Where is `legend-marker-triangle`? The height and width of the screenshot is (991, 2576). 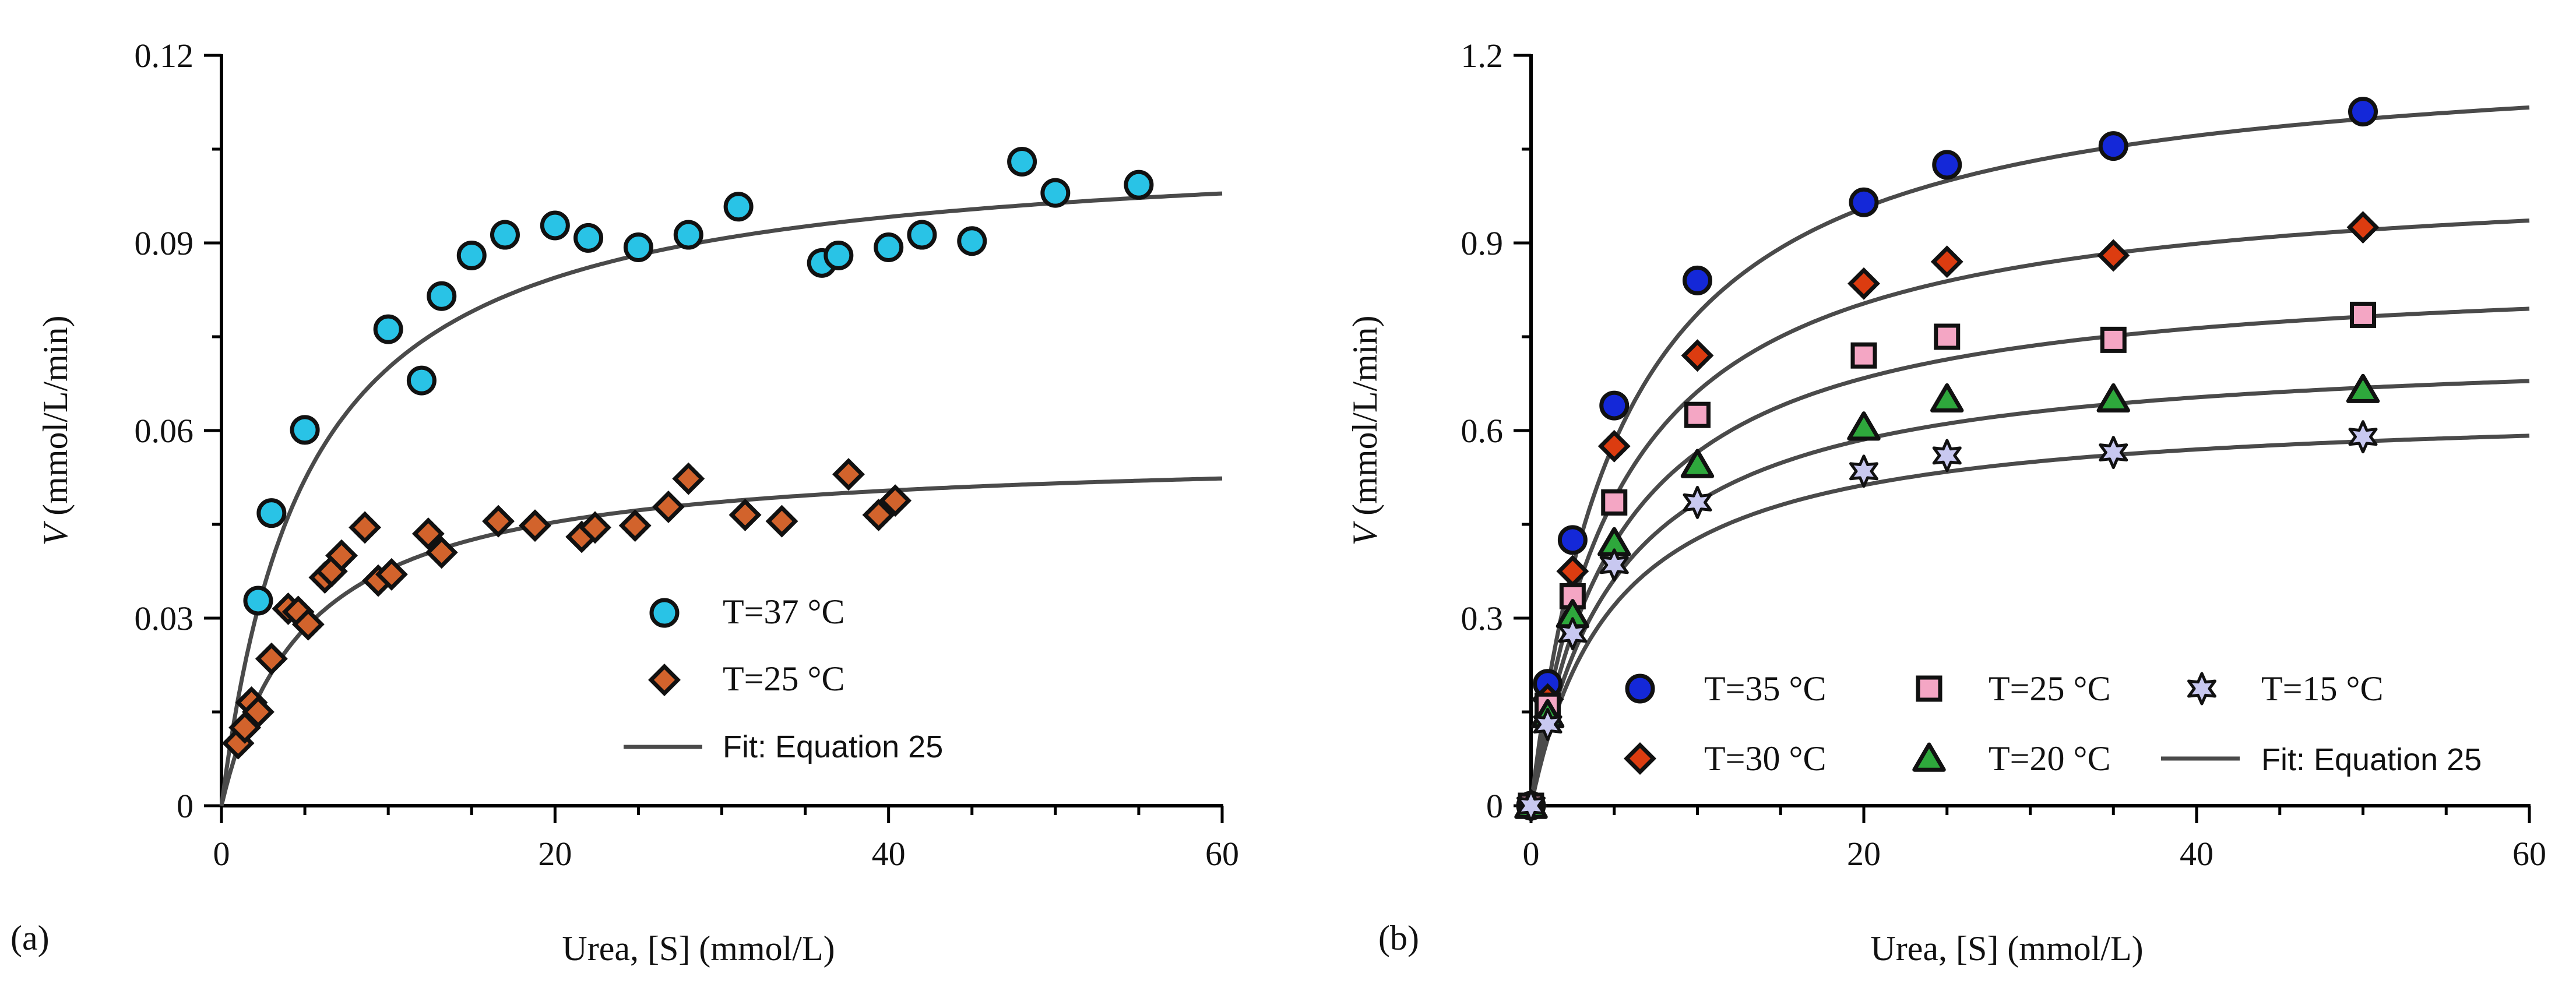
legend-marker-triangle is located at coordinates (1929, 757).